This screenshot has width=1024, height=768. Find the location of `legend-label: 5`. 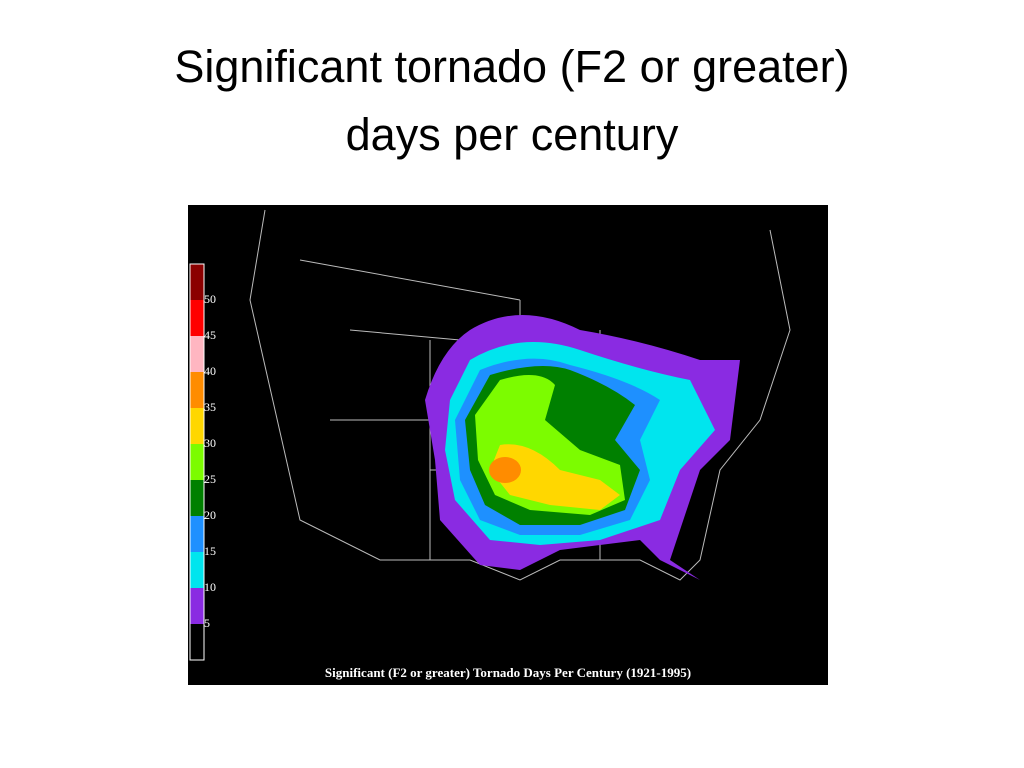

legend-label: 5 is located at coordinates (207, 623).